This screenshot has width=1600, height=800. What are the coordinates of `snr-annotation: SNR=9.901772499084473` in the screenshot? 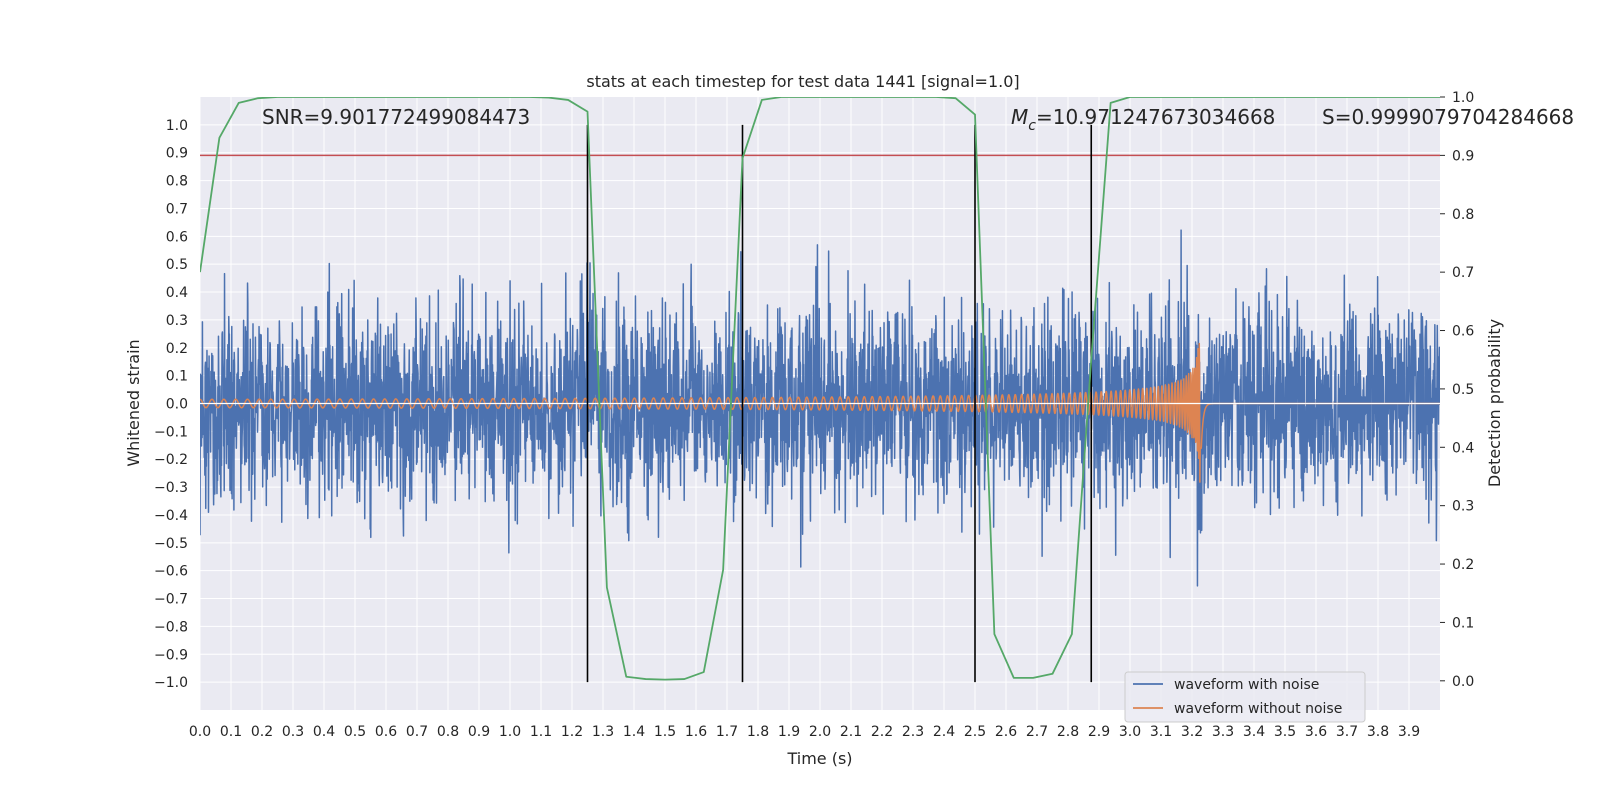 It's located at (396, 117).